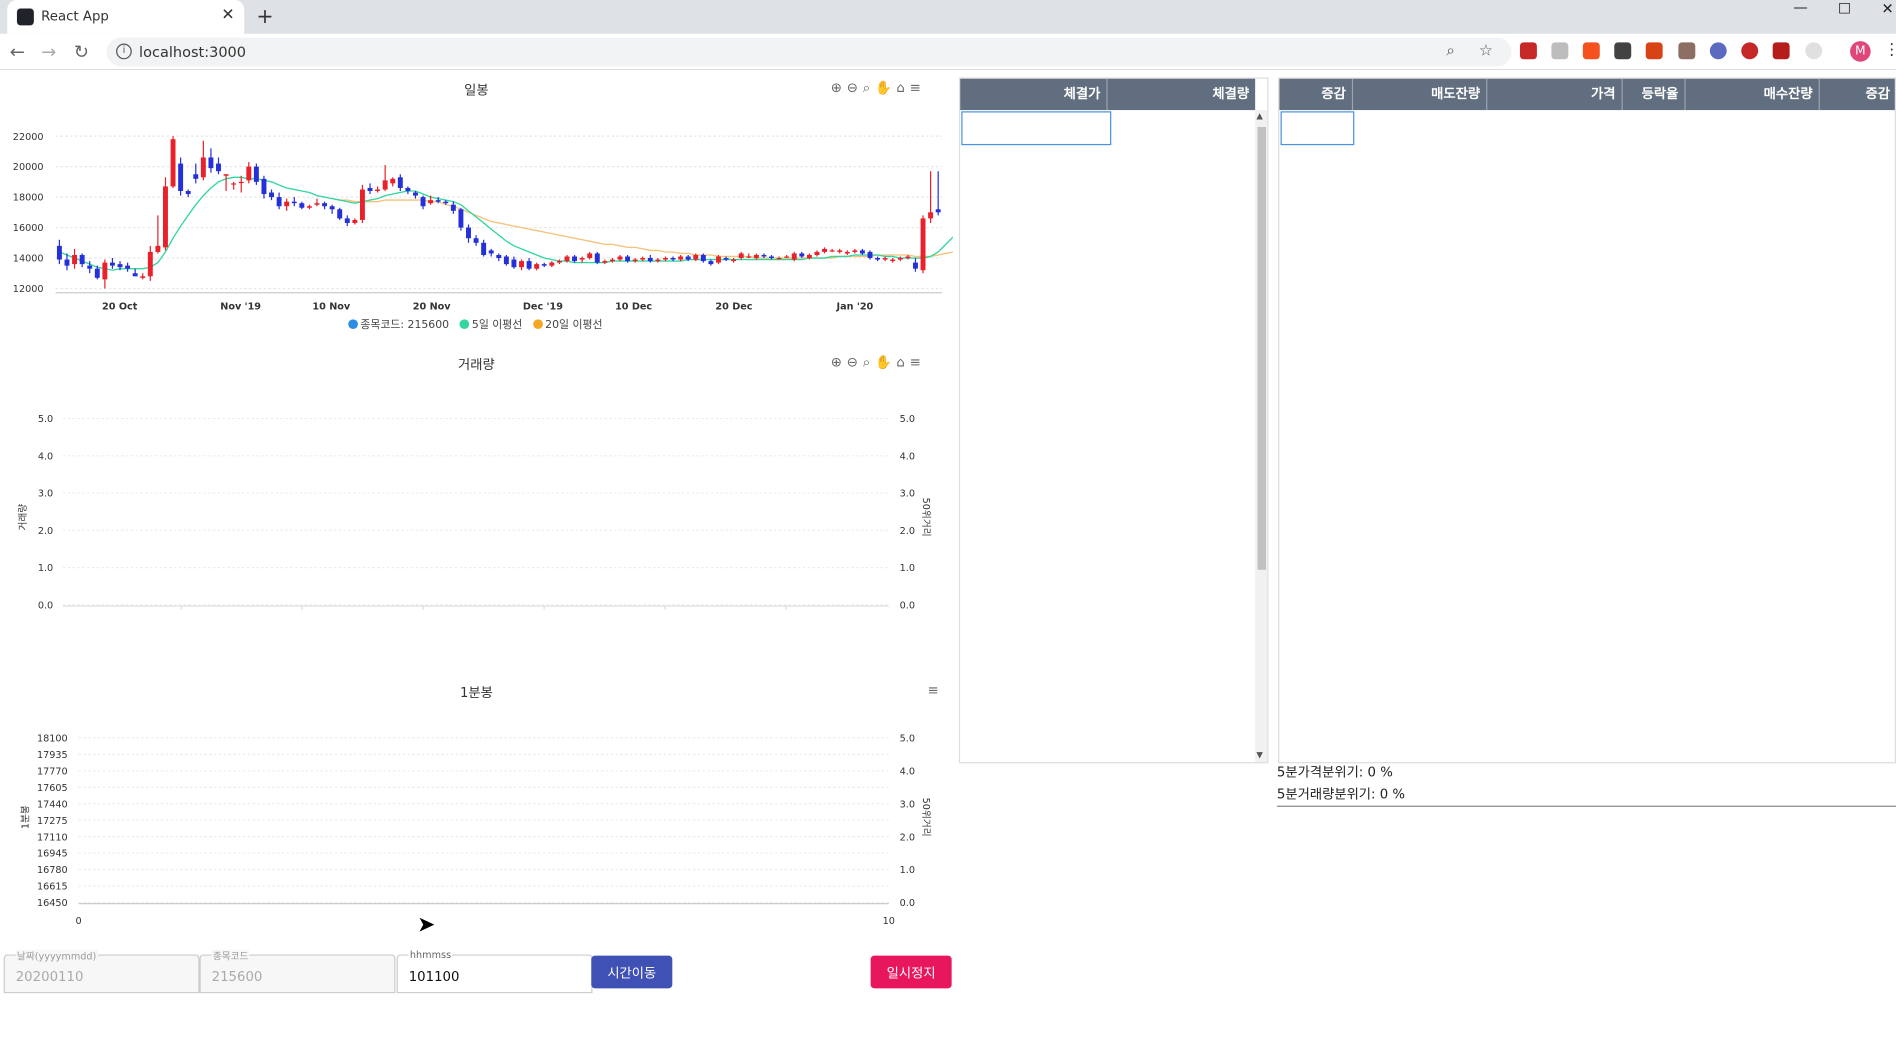  What do you see at coordinates (1259, 116) in the screenshot?
I see `scroll-up-icon: ▲` at bounding box center [1259, 116].